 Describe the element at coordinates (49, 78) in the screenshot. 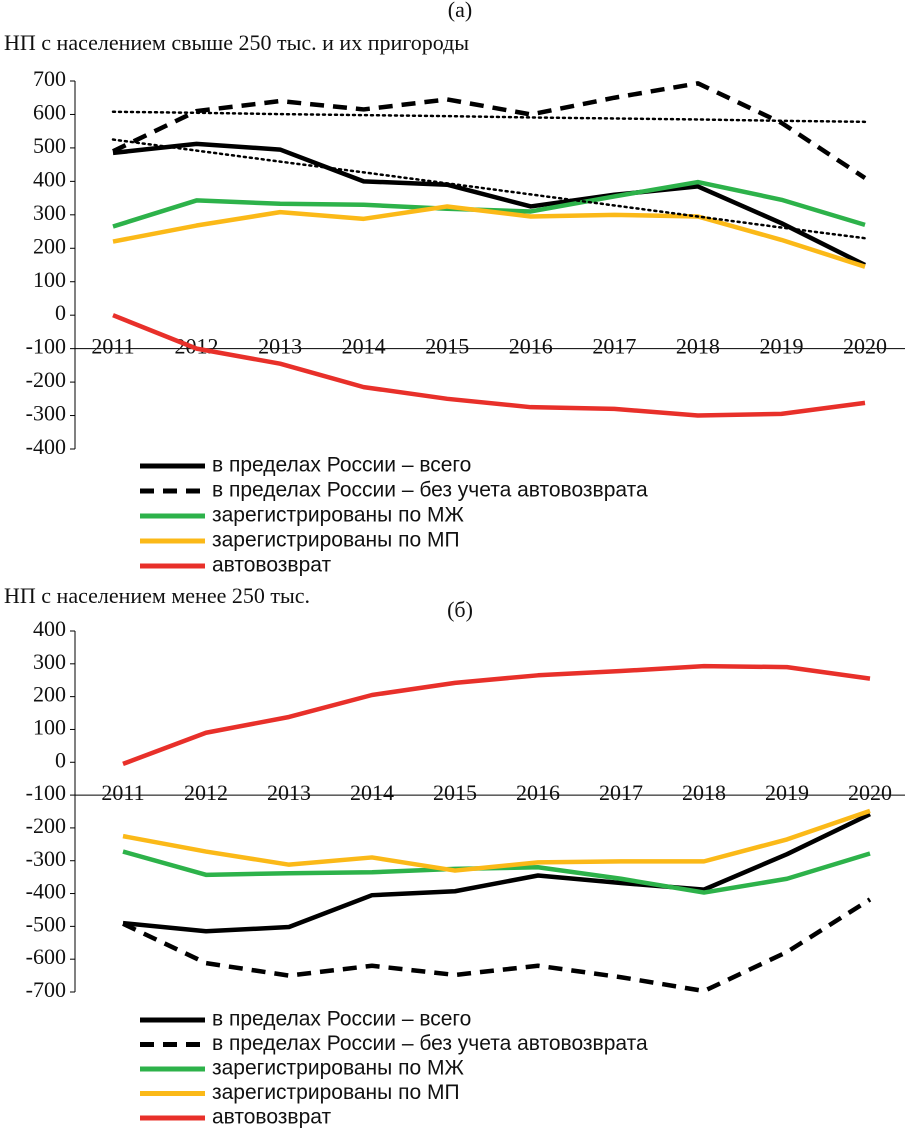

I see `y-tick-label: 700` at that location.